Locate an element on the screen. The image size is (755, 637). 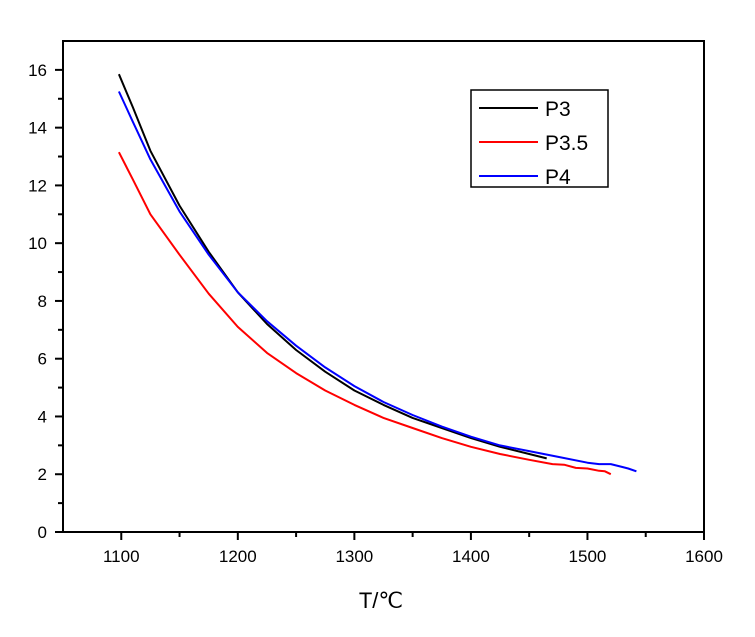
x-tick-label: 1100 is located at coordinates (121, 556).